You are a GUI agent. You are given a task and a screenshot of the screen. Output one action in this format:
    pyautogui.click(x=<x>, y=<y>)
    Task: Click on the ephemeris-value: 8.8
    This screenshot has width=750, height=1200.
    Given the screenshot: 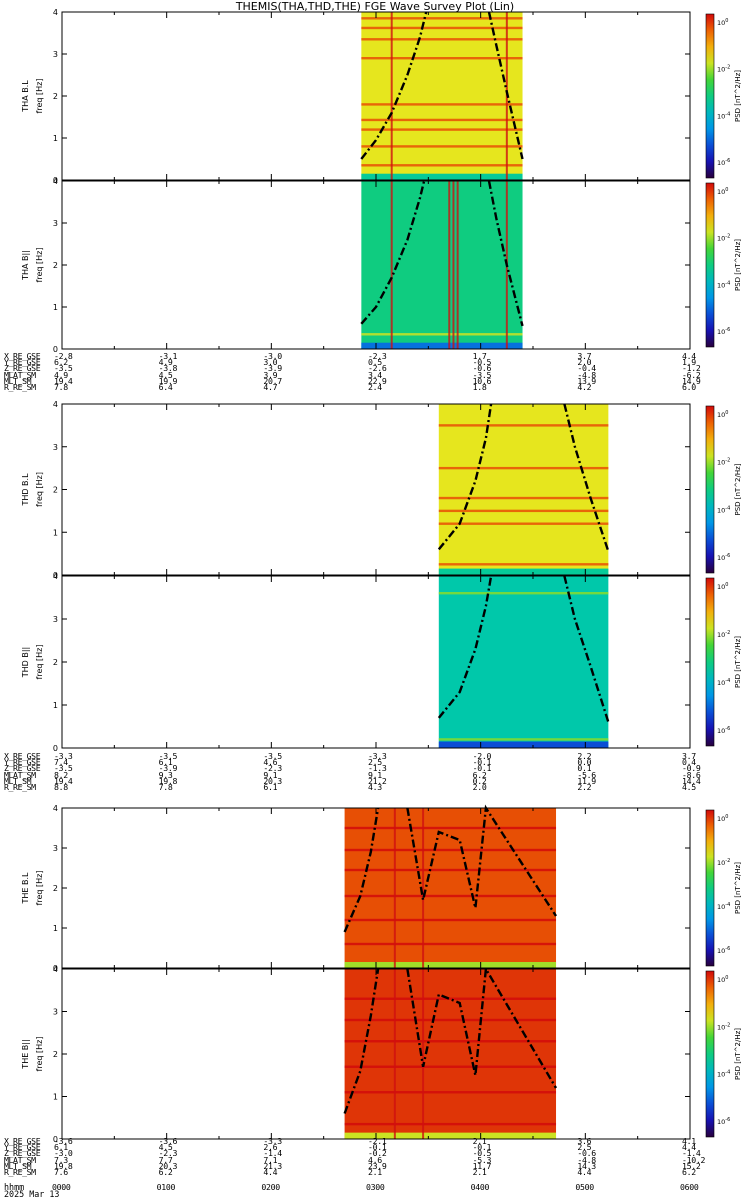 What is the action you would take?
    pyautogui.click(x=61, y=787)
    